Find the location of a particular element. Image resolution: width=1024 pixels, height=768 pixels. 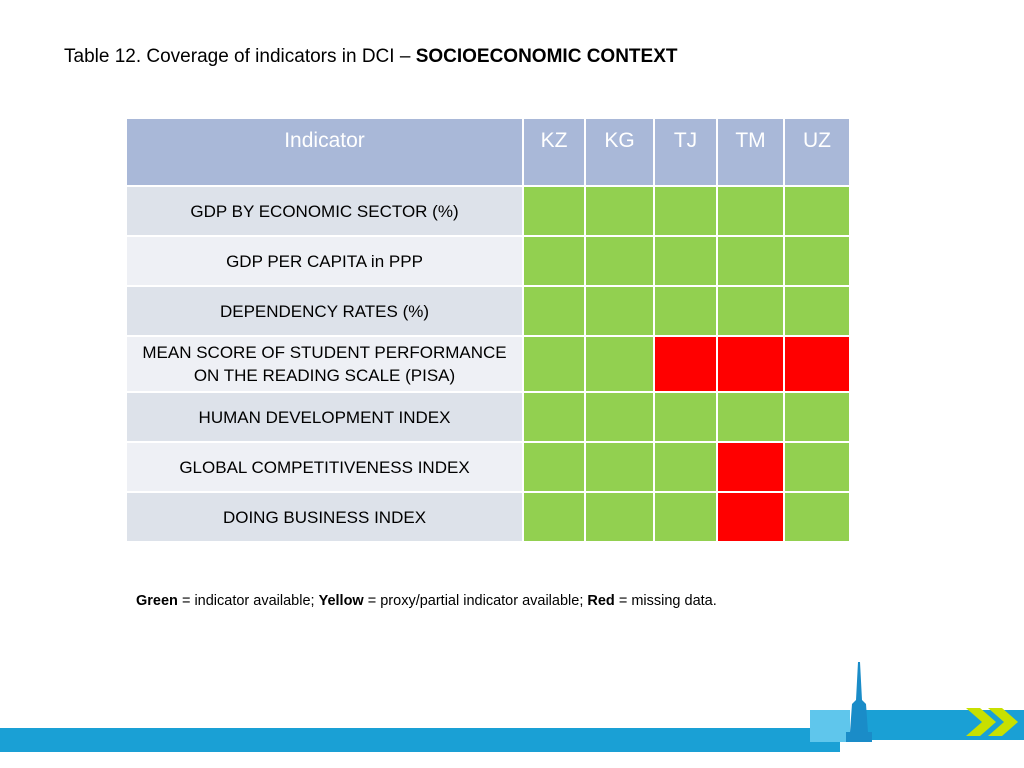

legend-yellow-label: Yellow is located at coordinates (341, 601).